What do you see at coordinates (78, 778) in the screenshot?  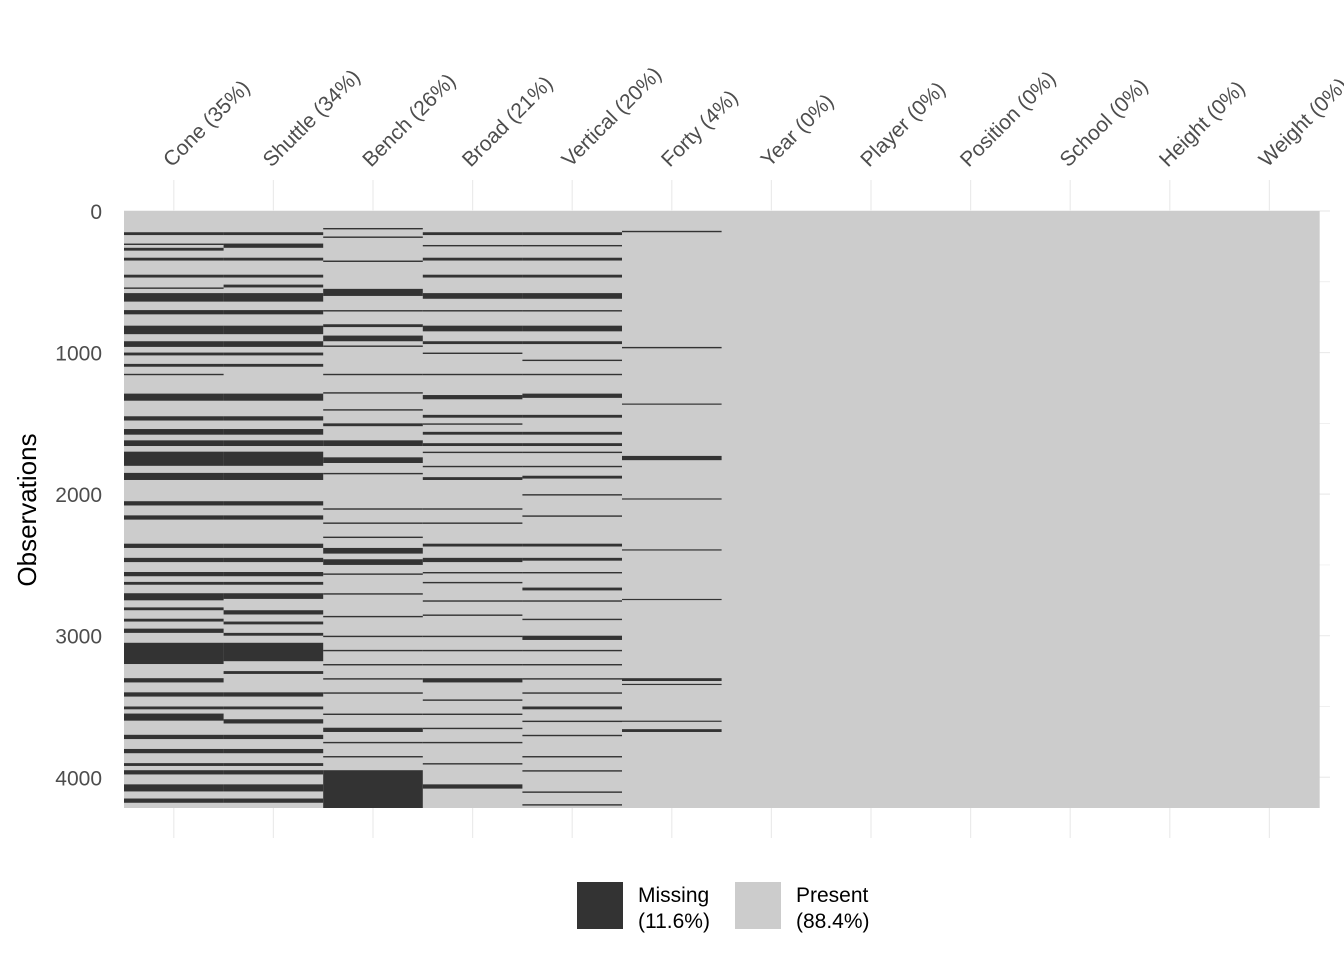 I see `y-tick-label: 4000` at bounding box center [78, 778].